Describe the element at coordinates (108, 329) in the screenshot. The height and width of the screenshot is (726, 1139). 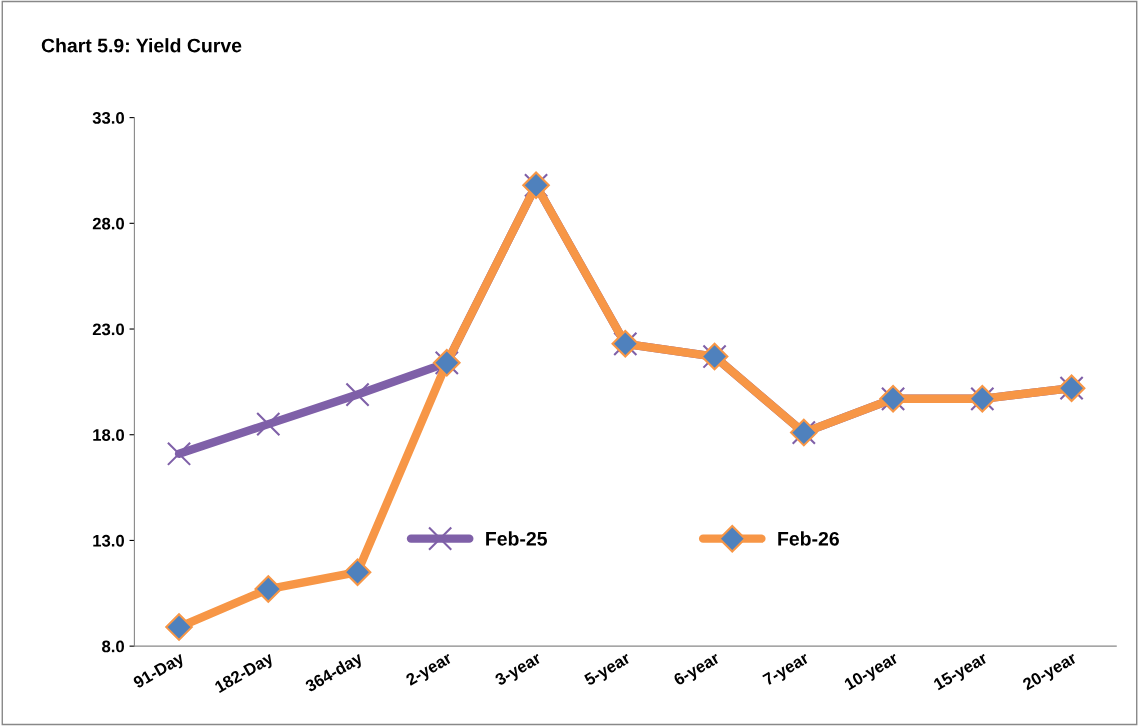
I see `y-tick-label: 23.0` at that location.